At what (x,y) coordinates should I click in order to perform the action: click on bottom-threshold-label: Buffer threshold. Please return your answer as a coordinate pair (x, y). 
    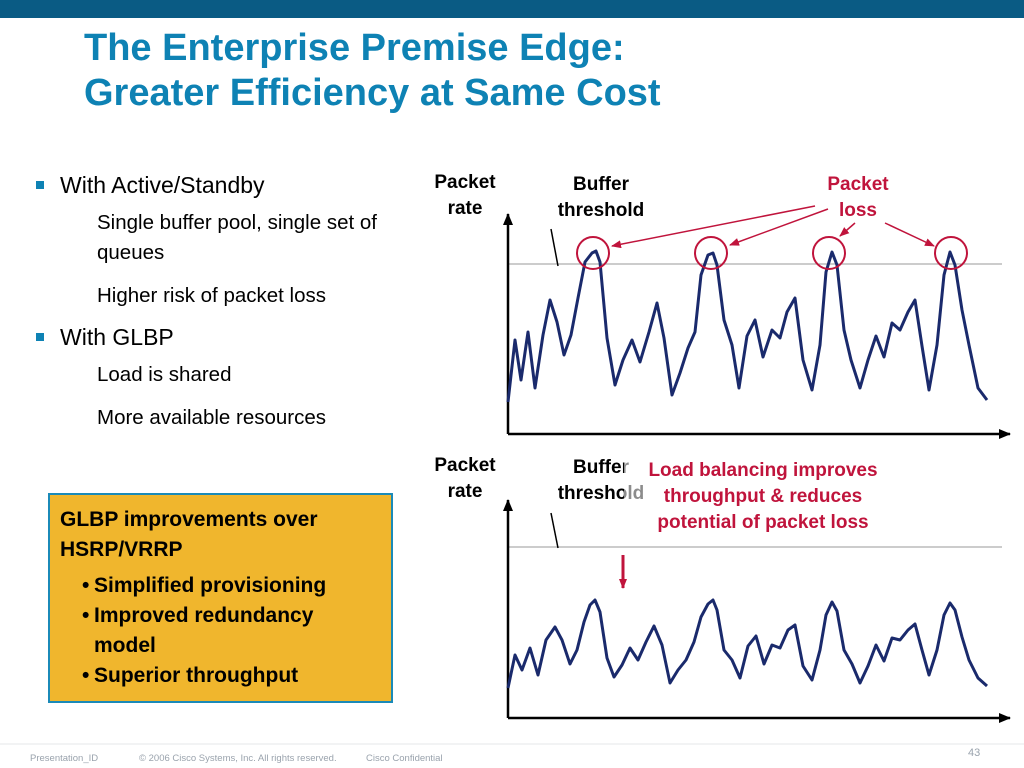
    Looking at the image, I should click on (601, 480).